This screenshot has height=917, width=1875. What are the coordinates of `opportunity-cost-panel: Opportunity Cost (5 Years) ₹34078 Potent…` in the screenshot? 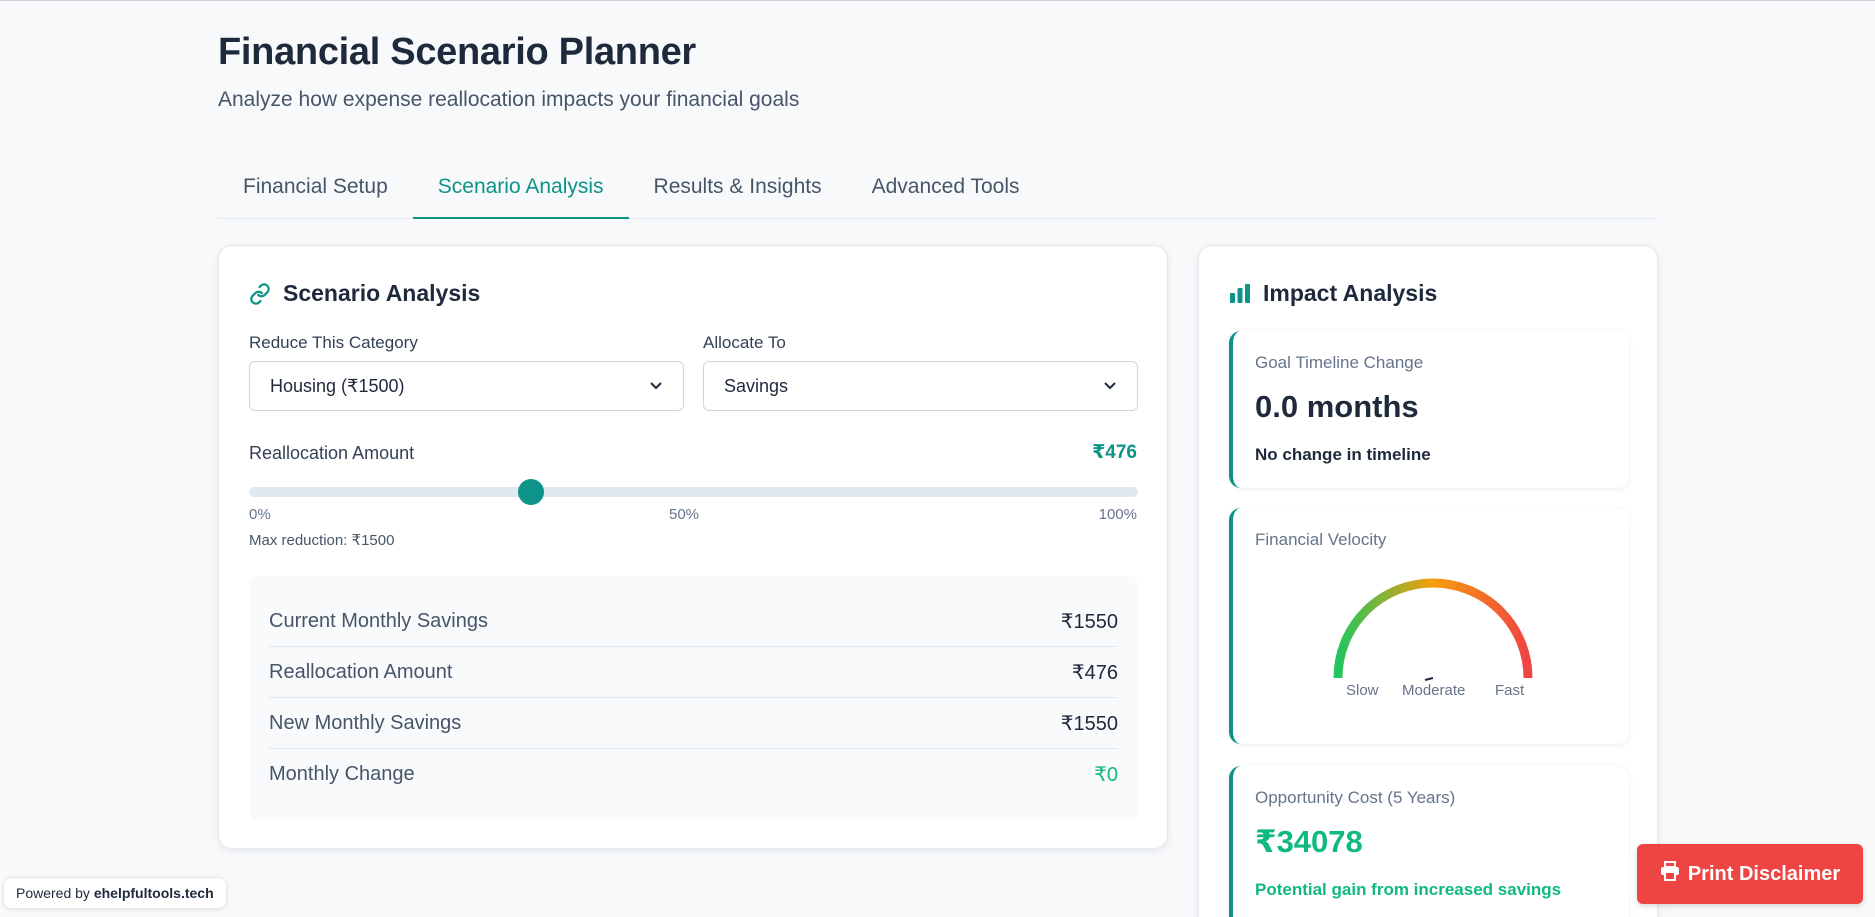 It's located at (1429, 841).